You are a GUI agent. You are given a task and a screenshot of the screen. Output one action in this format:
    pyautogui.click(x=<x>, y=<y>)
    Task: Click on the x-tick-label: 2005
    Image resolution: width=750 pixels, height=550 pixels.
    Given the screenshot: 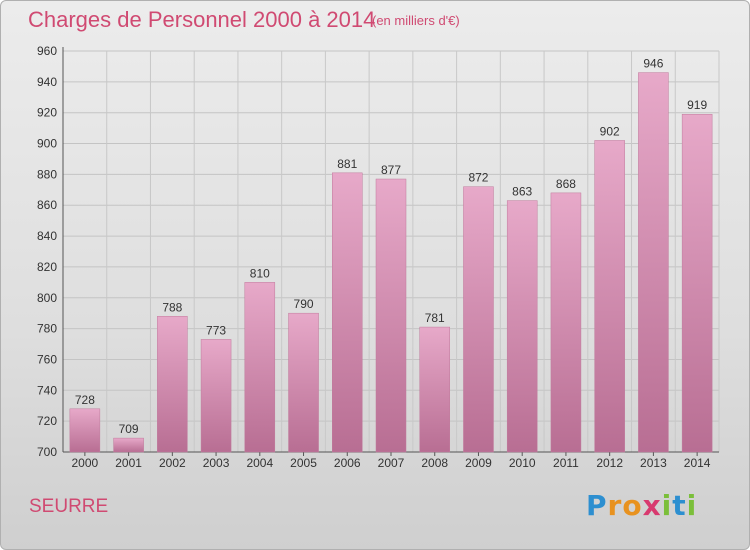 What is the action you would take?
    pyautogui.click(x=303, y=463)
    